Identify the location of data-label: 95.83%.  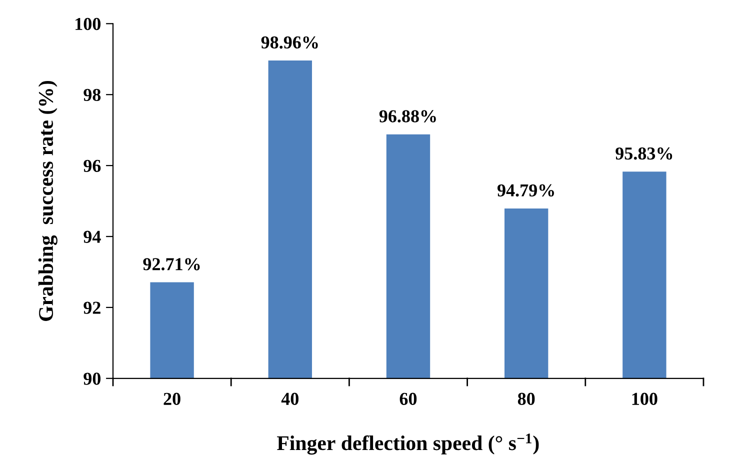
(644, 153).